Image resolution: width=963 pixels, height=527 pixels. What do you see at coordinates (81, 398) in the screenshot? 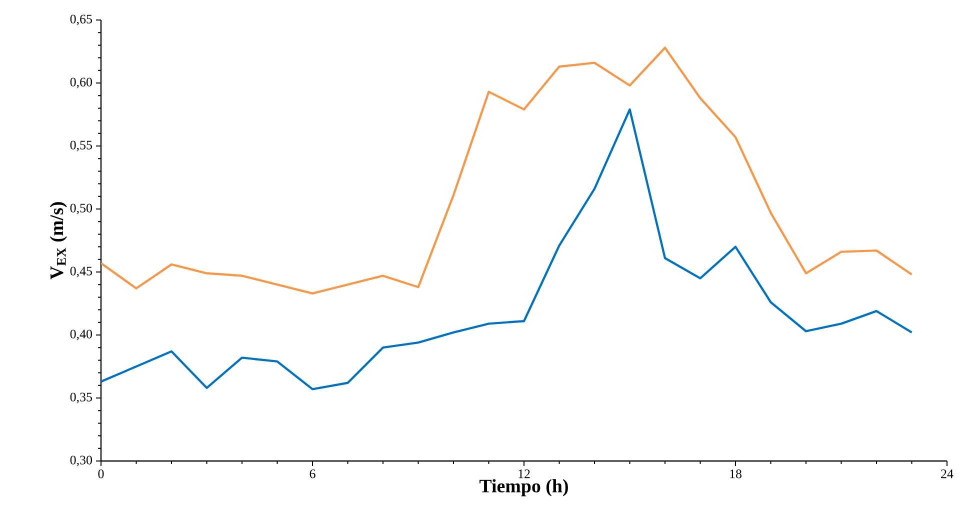
I see `y-tick-label: 0,35` at bounding box center [81, 398].